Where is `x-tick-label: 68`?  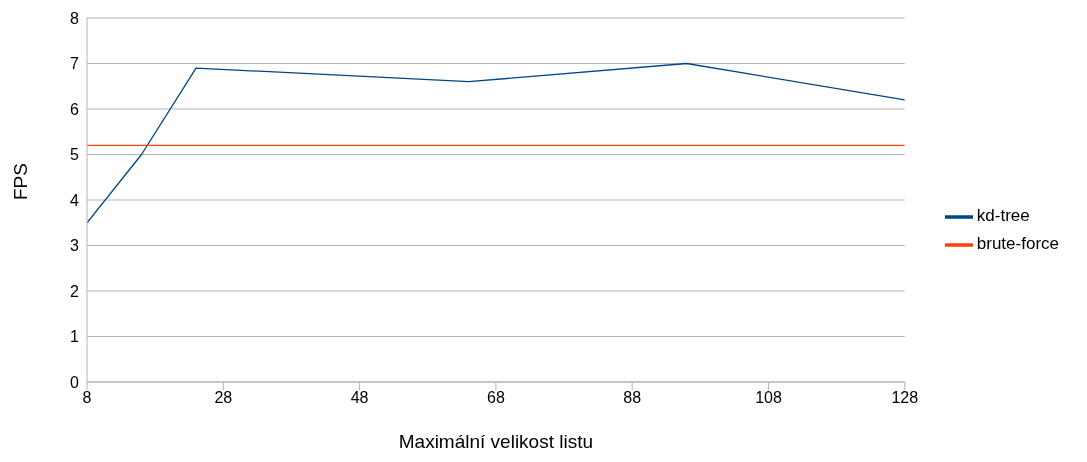
x-tick-label: 68 is located at coordinates (496, 398).